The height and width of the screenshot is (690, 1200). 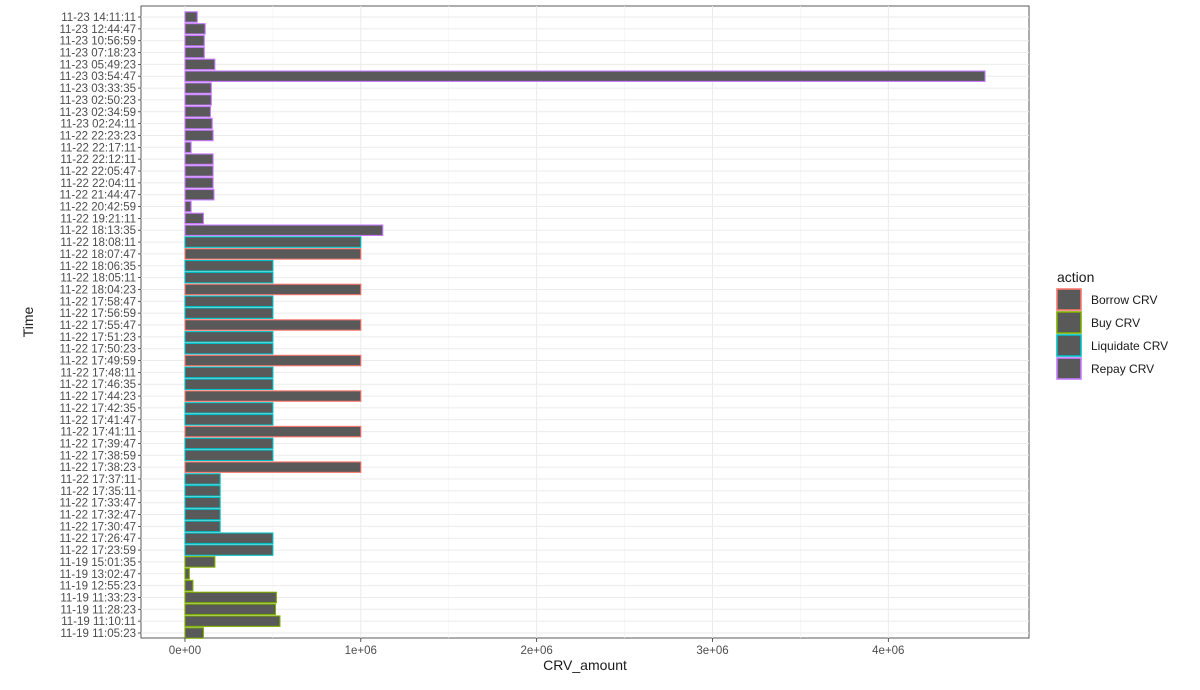 What do you see at coordinates (97, 563) in the screenshot?
I see `y-tick-label: 11-19 15:01:35` at bounding box center [97, 563].